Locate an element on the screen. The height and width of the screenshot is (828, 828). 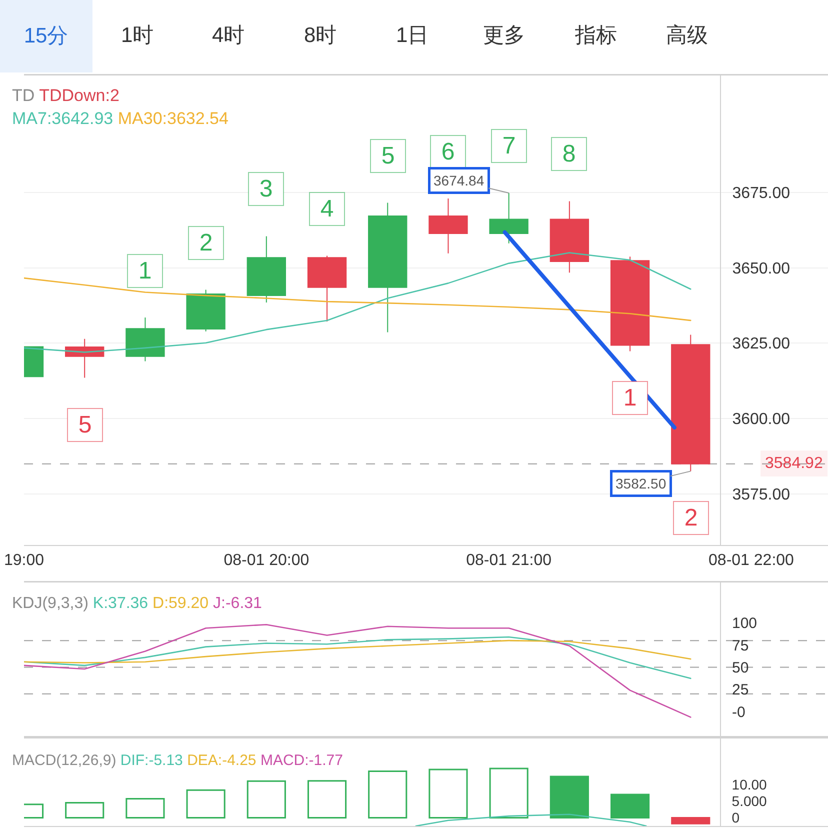
annotation: 4 is located at coordinates (327, 209).